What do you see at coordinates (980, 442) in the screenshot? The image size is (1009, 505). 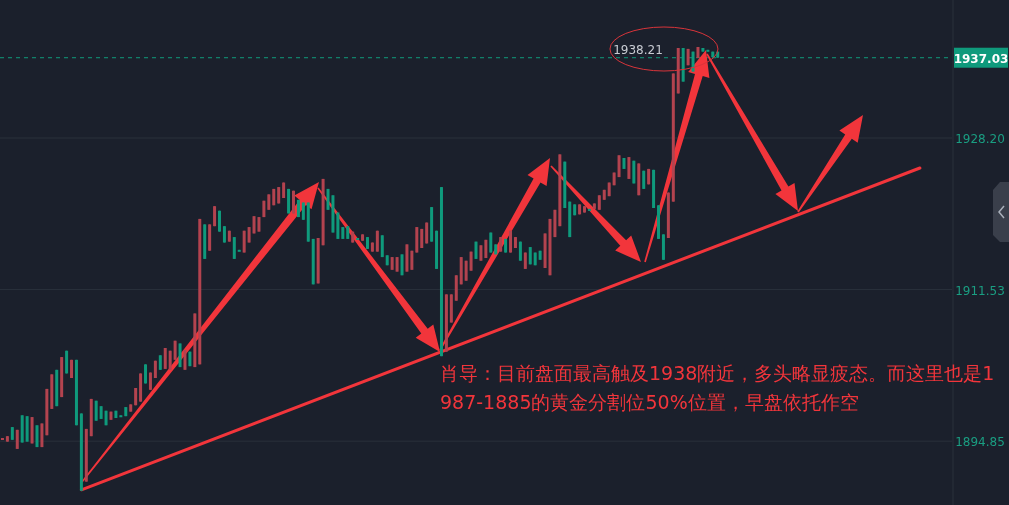 I see `y-tick-label: 1894.85` at bounding box center [980, 442].